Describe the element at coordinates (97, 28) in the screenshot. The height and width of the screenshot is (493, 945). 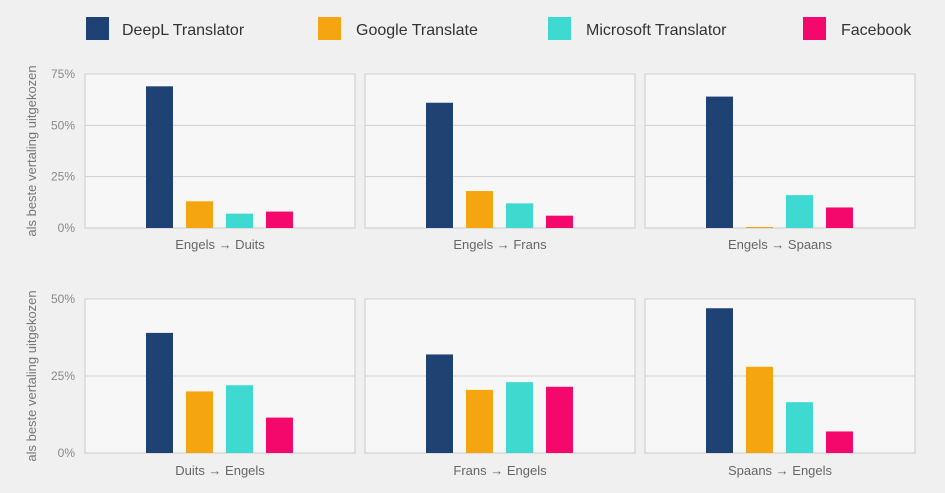
I see `legend-swatch-deepl-translator` at that location.